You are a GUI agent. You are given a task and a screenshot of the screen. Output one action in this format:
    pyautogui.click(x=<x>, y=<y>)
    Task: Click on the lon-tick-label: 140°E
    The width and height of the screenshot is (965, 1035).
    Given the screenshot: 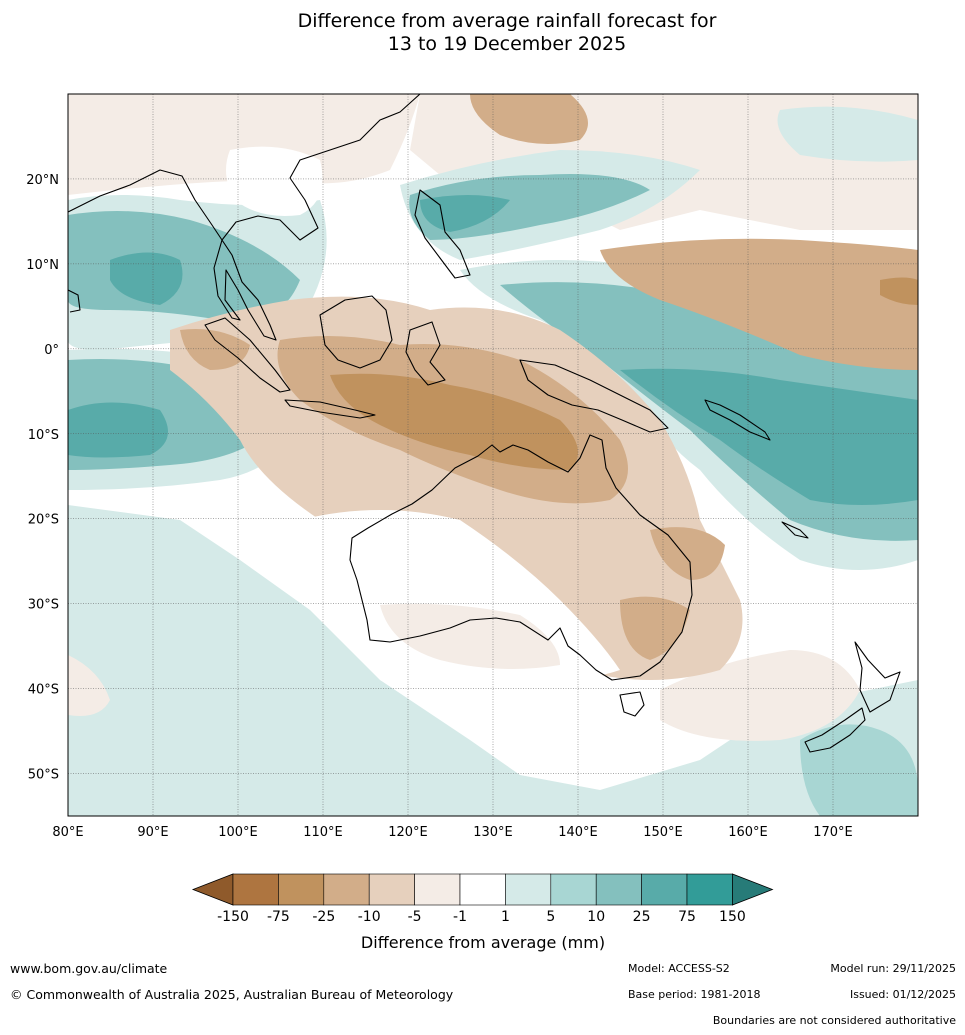 What is the action you would take?
    pyautogui.click(x=578, y=832)
    